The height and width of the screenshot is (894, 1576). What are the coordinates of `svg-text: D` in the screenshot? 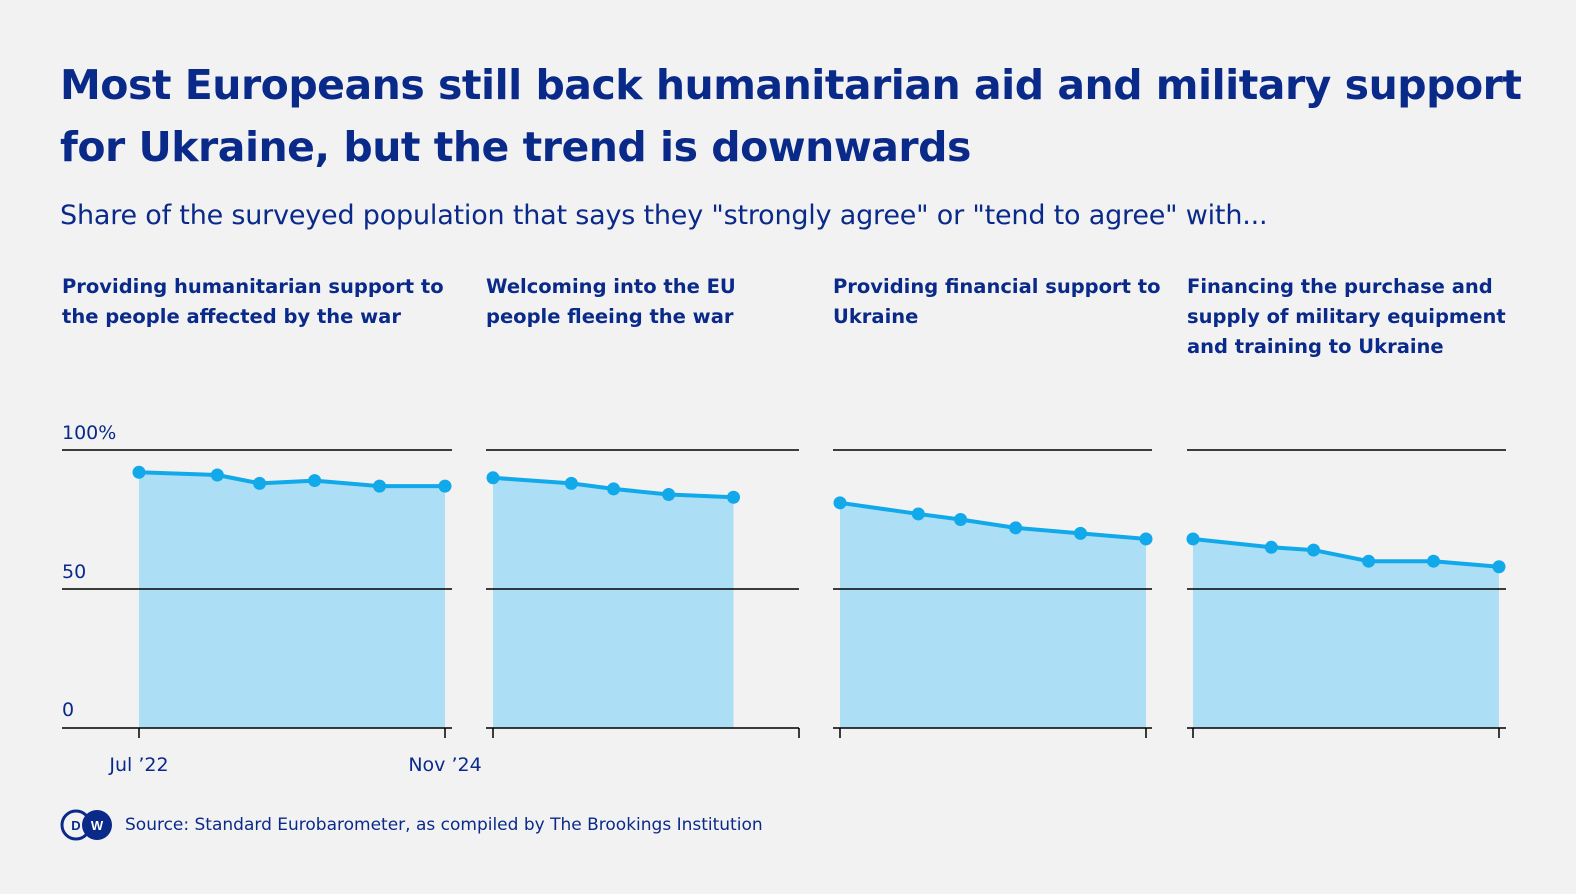 It's located at (75, 825).